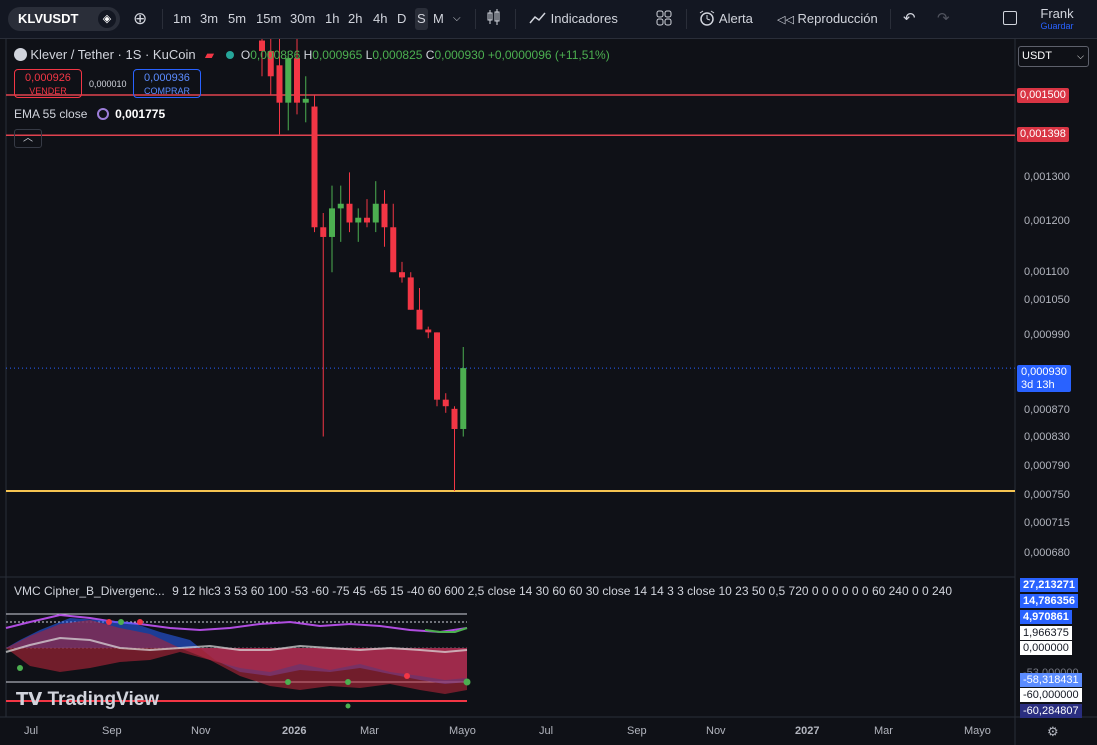  I want to click on layouts-grid-icon, so click(664, 19).